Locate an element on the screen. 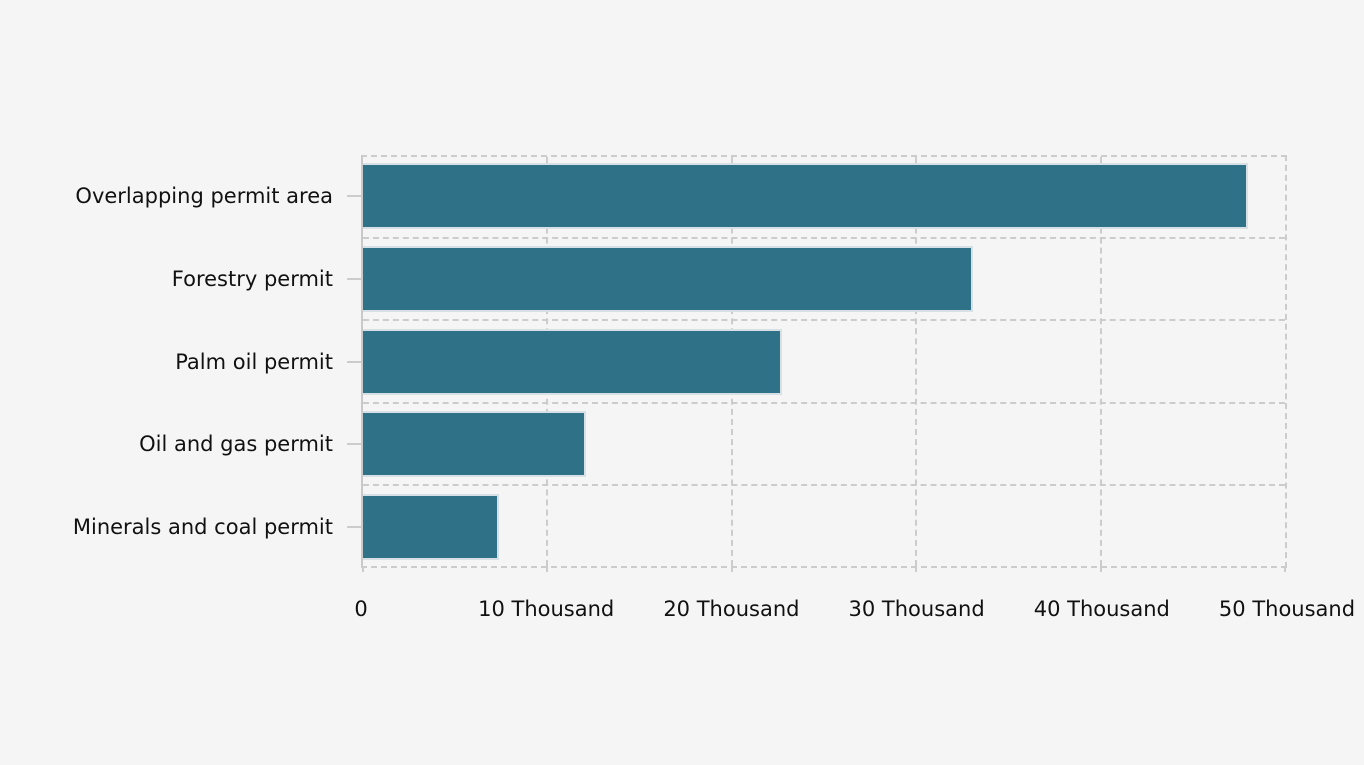 Image resolution: width=1364 pixels, height=765 pixels. x-tick-label: 40 Thousand is located at coordinates (1101, 609).